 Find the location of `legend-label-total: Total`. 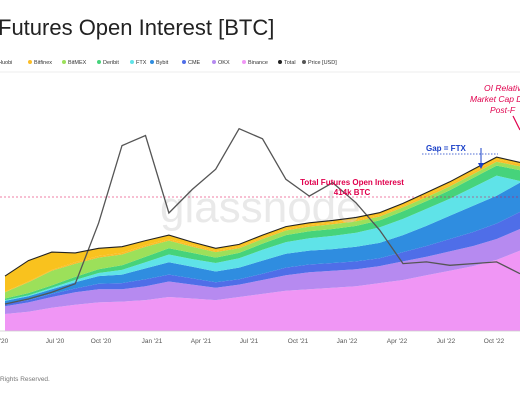

legend-label-total: Total is located at coordinates (290, 63).